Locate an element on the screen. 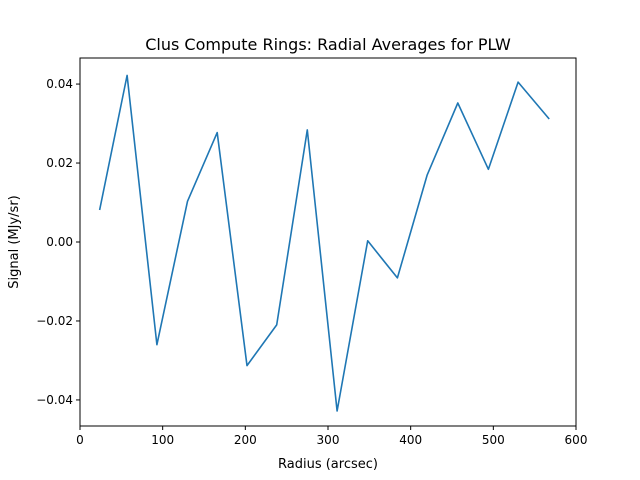 The width and height of the screenshot is (640, 480). x-tick-label: 100 is located at coordinates (162, 440).